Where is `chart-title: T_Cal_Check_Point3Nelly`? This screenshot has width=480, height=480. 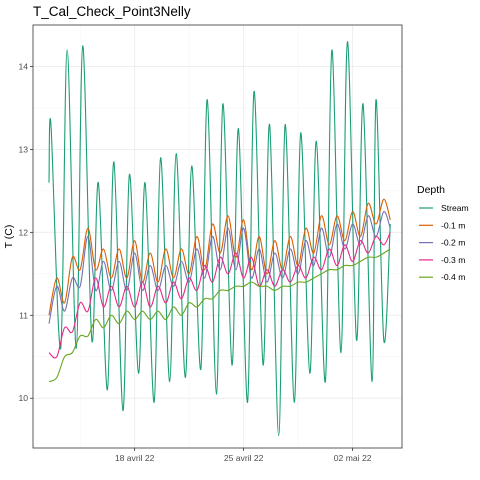 chart-title: T_Cal_Check_Point3Nelly is located at coordinates (112, 11).